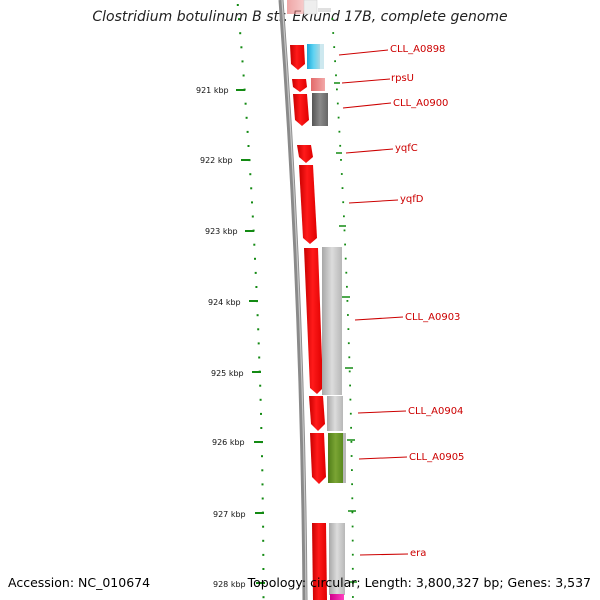 This screenshot has height=600, width=600. What do you see at coordinates (418, 553) in the screenshot?
I see `gene-label-era: era` at bounding box center [418, 553].